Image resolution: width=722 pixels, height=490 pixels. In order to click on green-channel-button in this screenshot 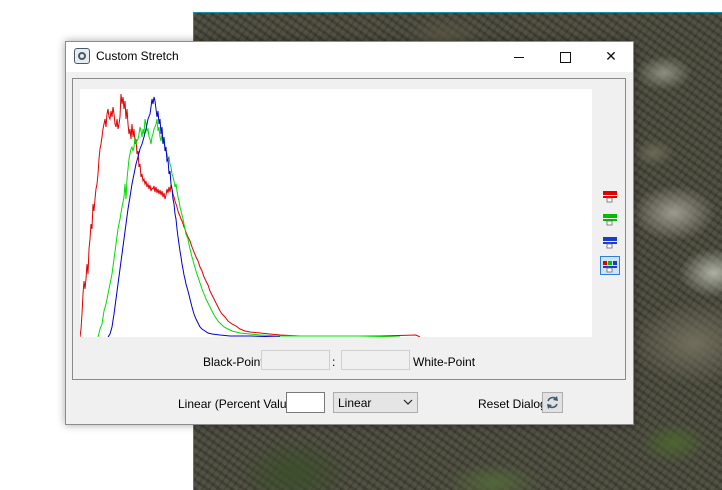, I will do `click(610, 219)`.